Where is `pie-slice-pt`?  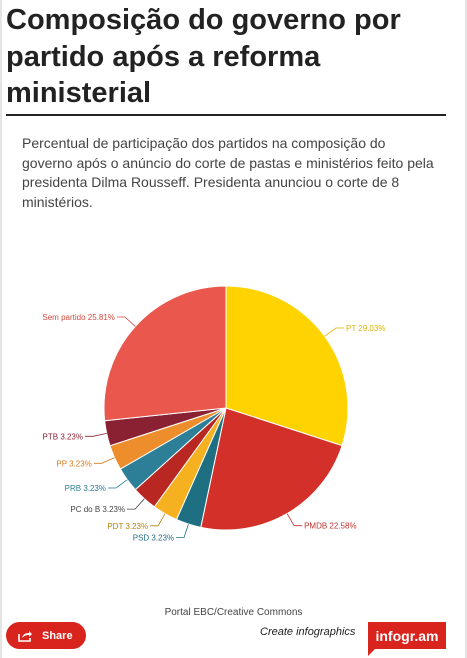
pie-slice-pt is located at coordinates (287, 366).